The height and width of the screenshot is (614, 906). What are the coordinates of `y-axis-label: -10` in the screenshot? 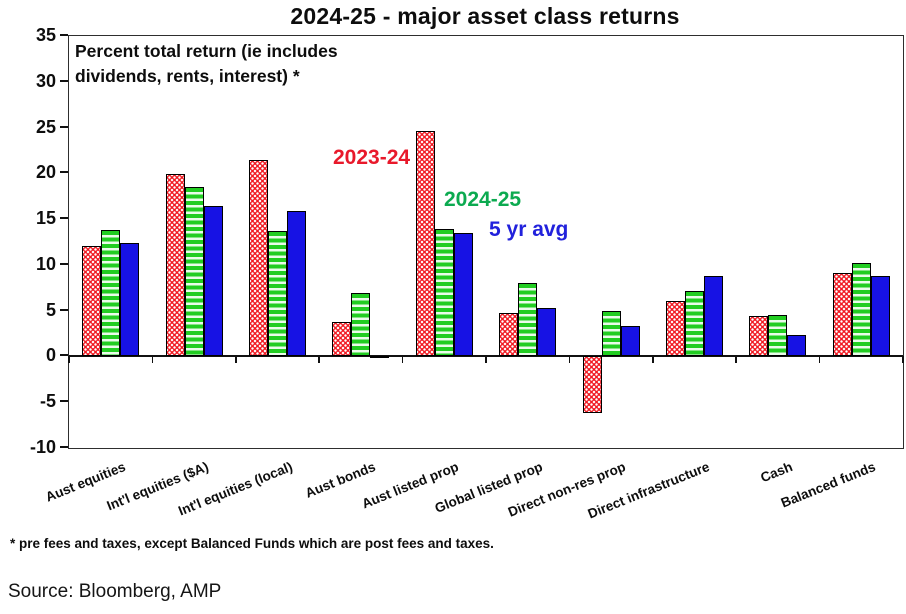 It's located at (42, 447).